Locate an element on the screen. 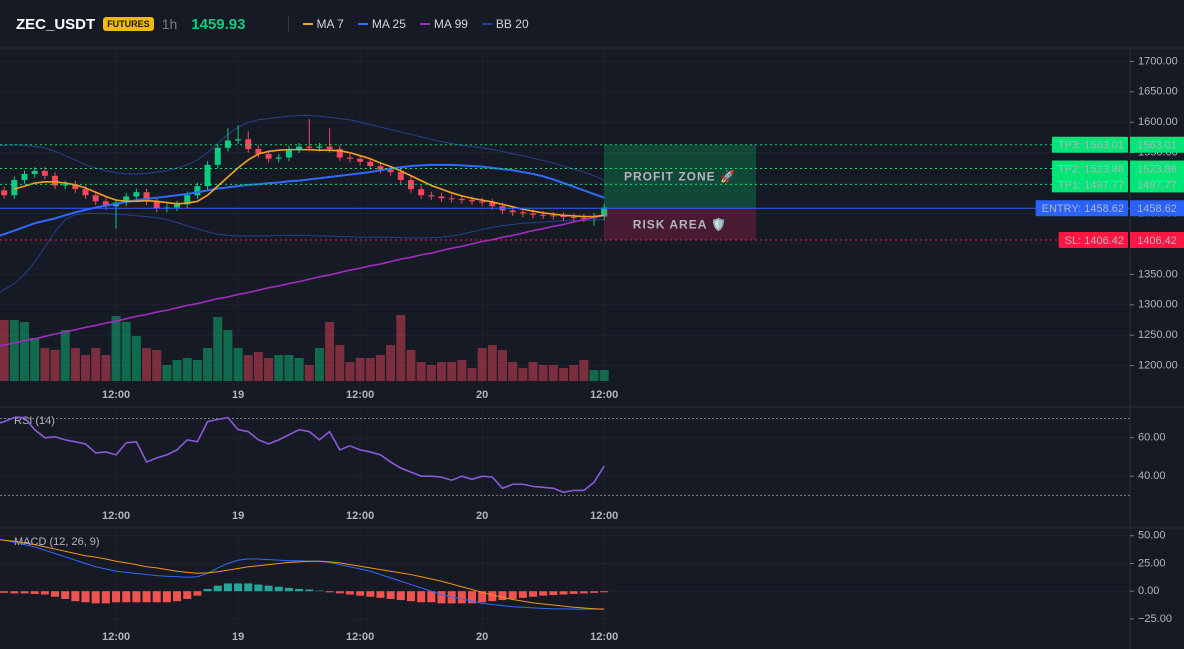 The width and height of the screenshot is (1184, 649). y-tick-label: 25.00 is located at coordinates (1152, 563).